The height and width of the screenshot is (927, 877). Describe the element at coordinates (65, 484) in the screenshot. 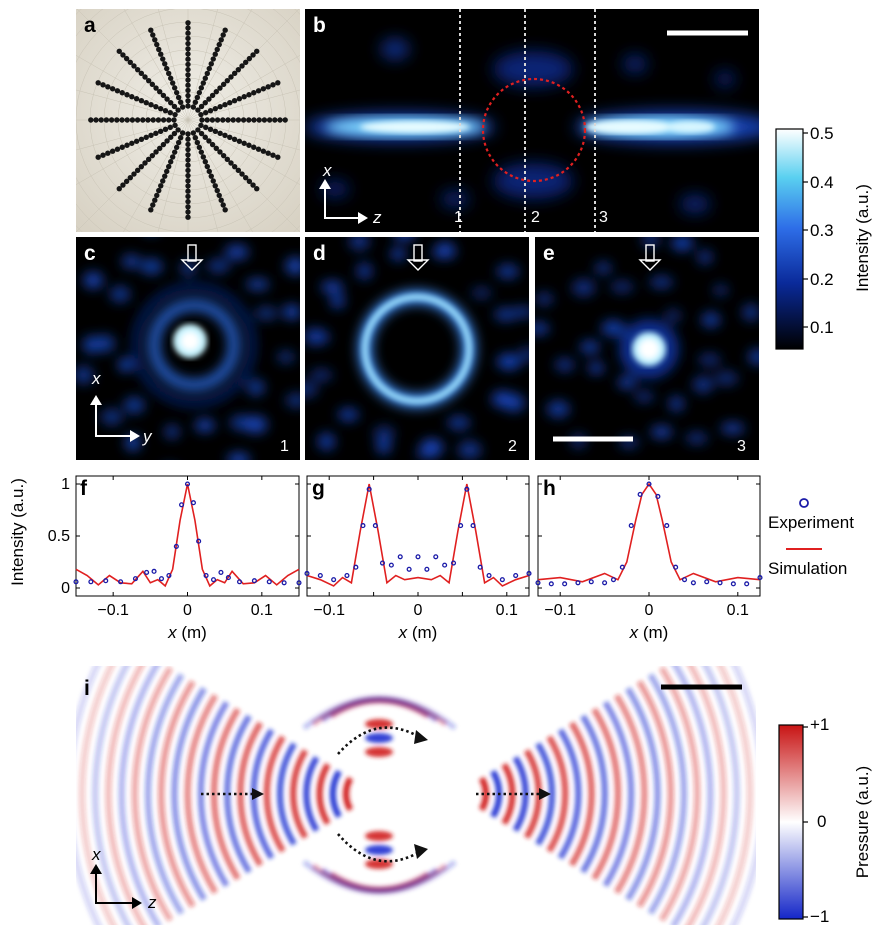

I see `y-tick-label: 1` at that location.